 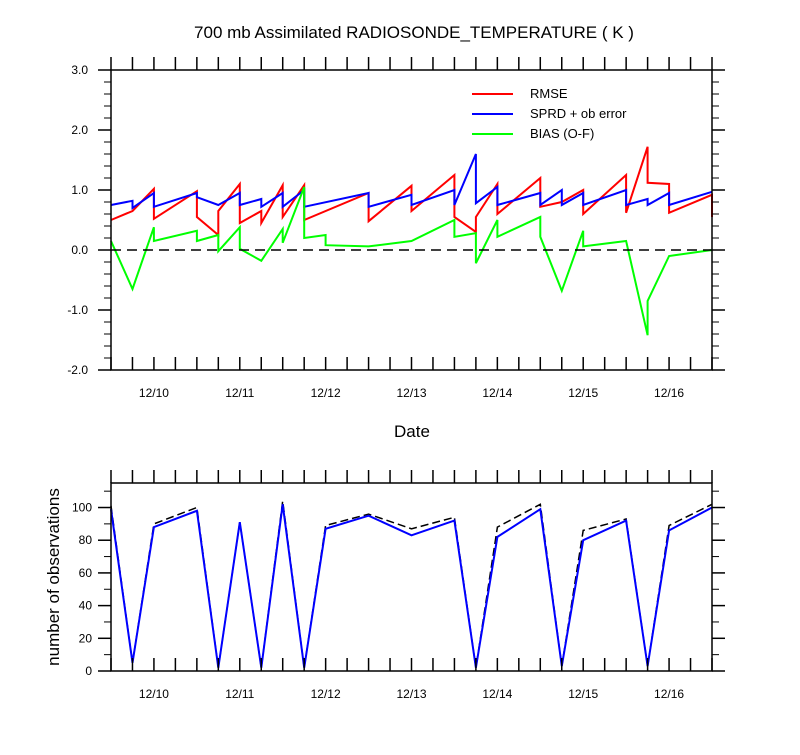 What do you see at coordinates (82, 508) in the screenshot?
I see `y-tick-label: 100` at bounding box center [82, 508].